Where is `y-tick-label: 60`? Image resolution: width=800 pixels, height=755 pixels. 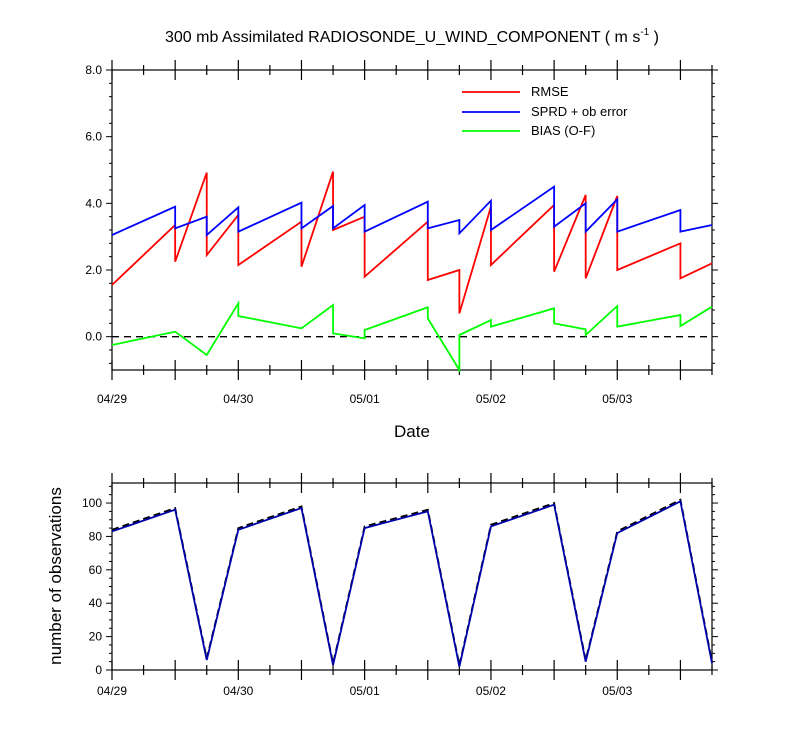
y-tick-label: 60 is located at coordinates (96, 570).